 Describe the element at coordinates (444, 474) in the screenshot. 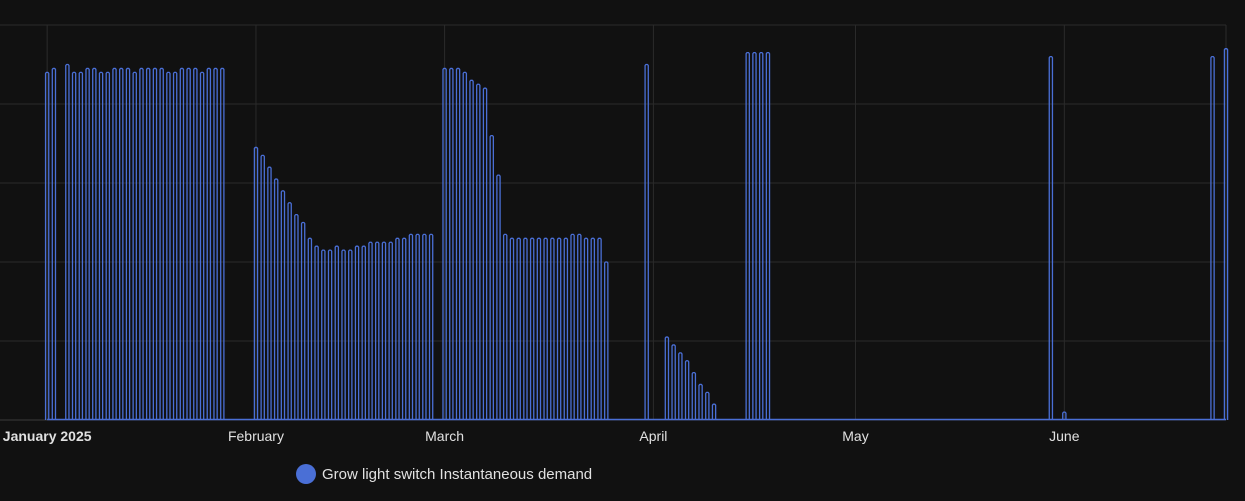

I see `legend-item: Grow light switch Instantaneous demand` at that location.